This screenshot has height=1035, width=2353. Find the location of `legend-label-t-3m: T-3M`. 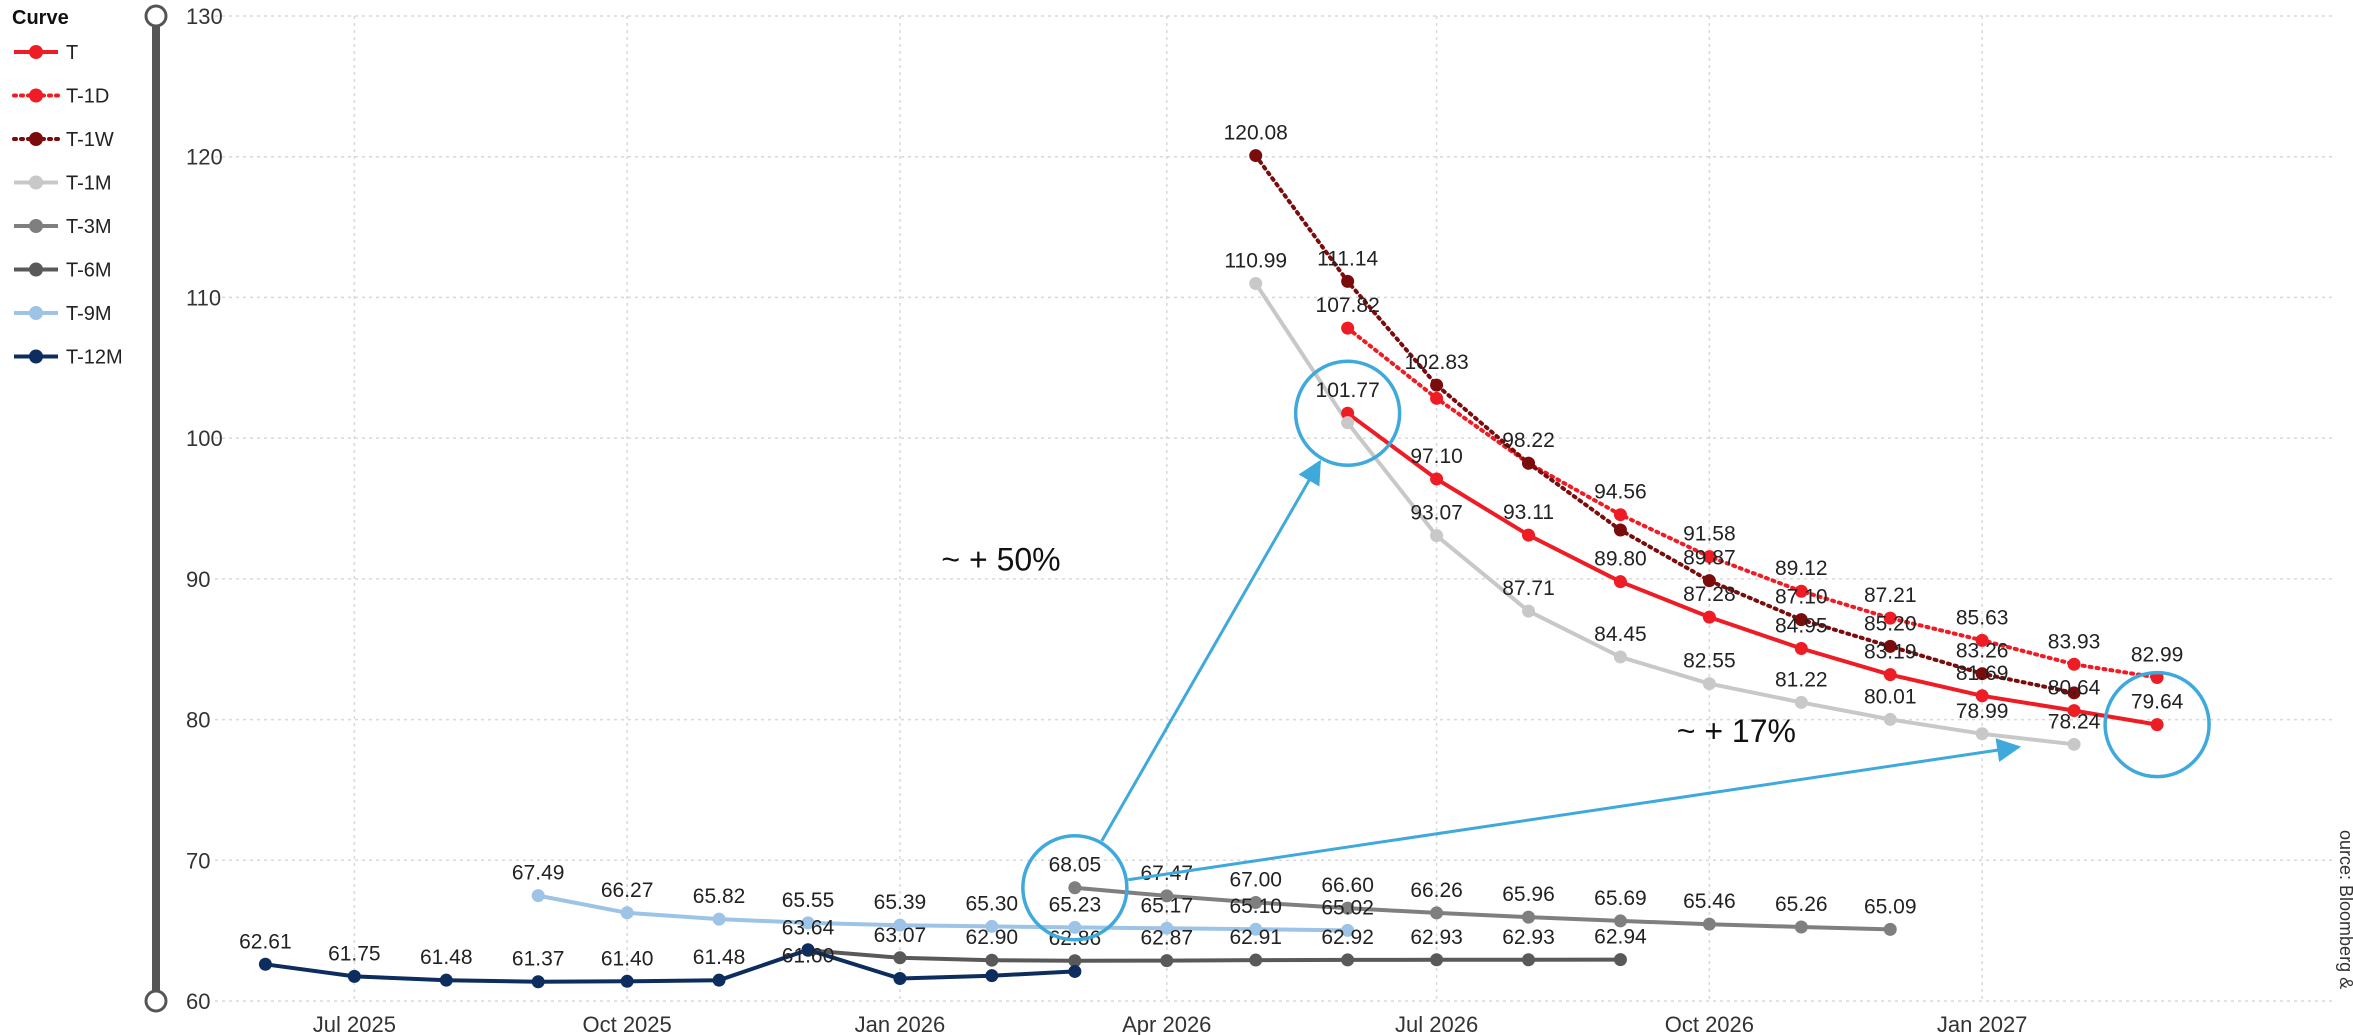

legend-label-t-3m: T-3M is located at coordinates (89, 227).